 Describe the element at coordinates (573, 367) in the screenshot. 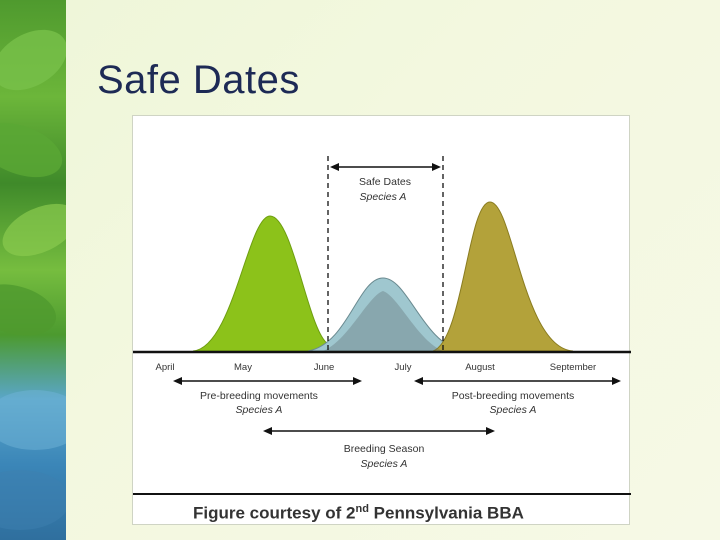

I see `month-label-september: September` at that location.